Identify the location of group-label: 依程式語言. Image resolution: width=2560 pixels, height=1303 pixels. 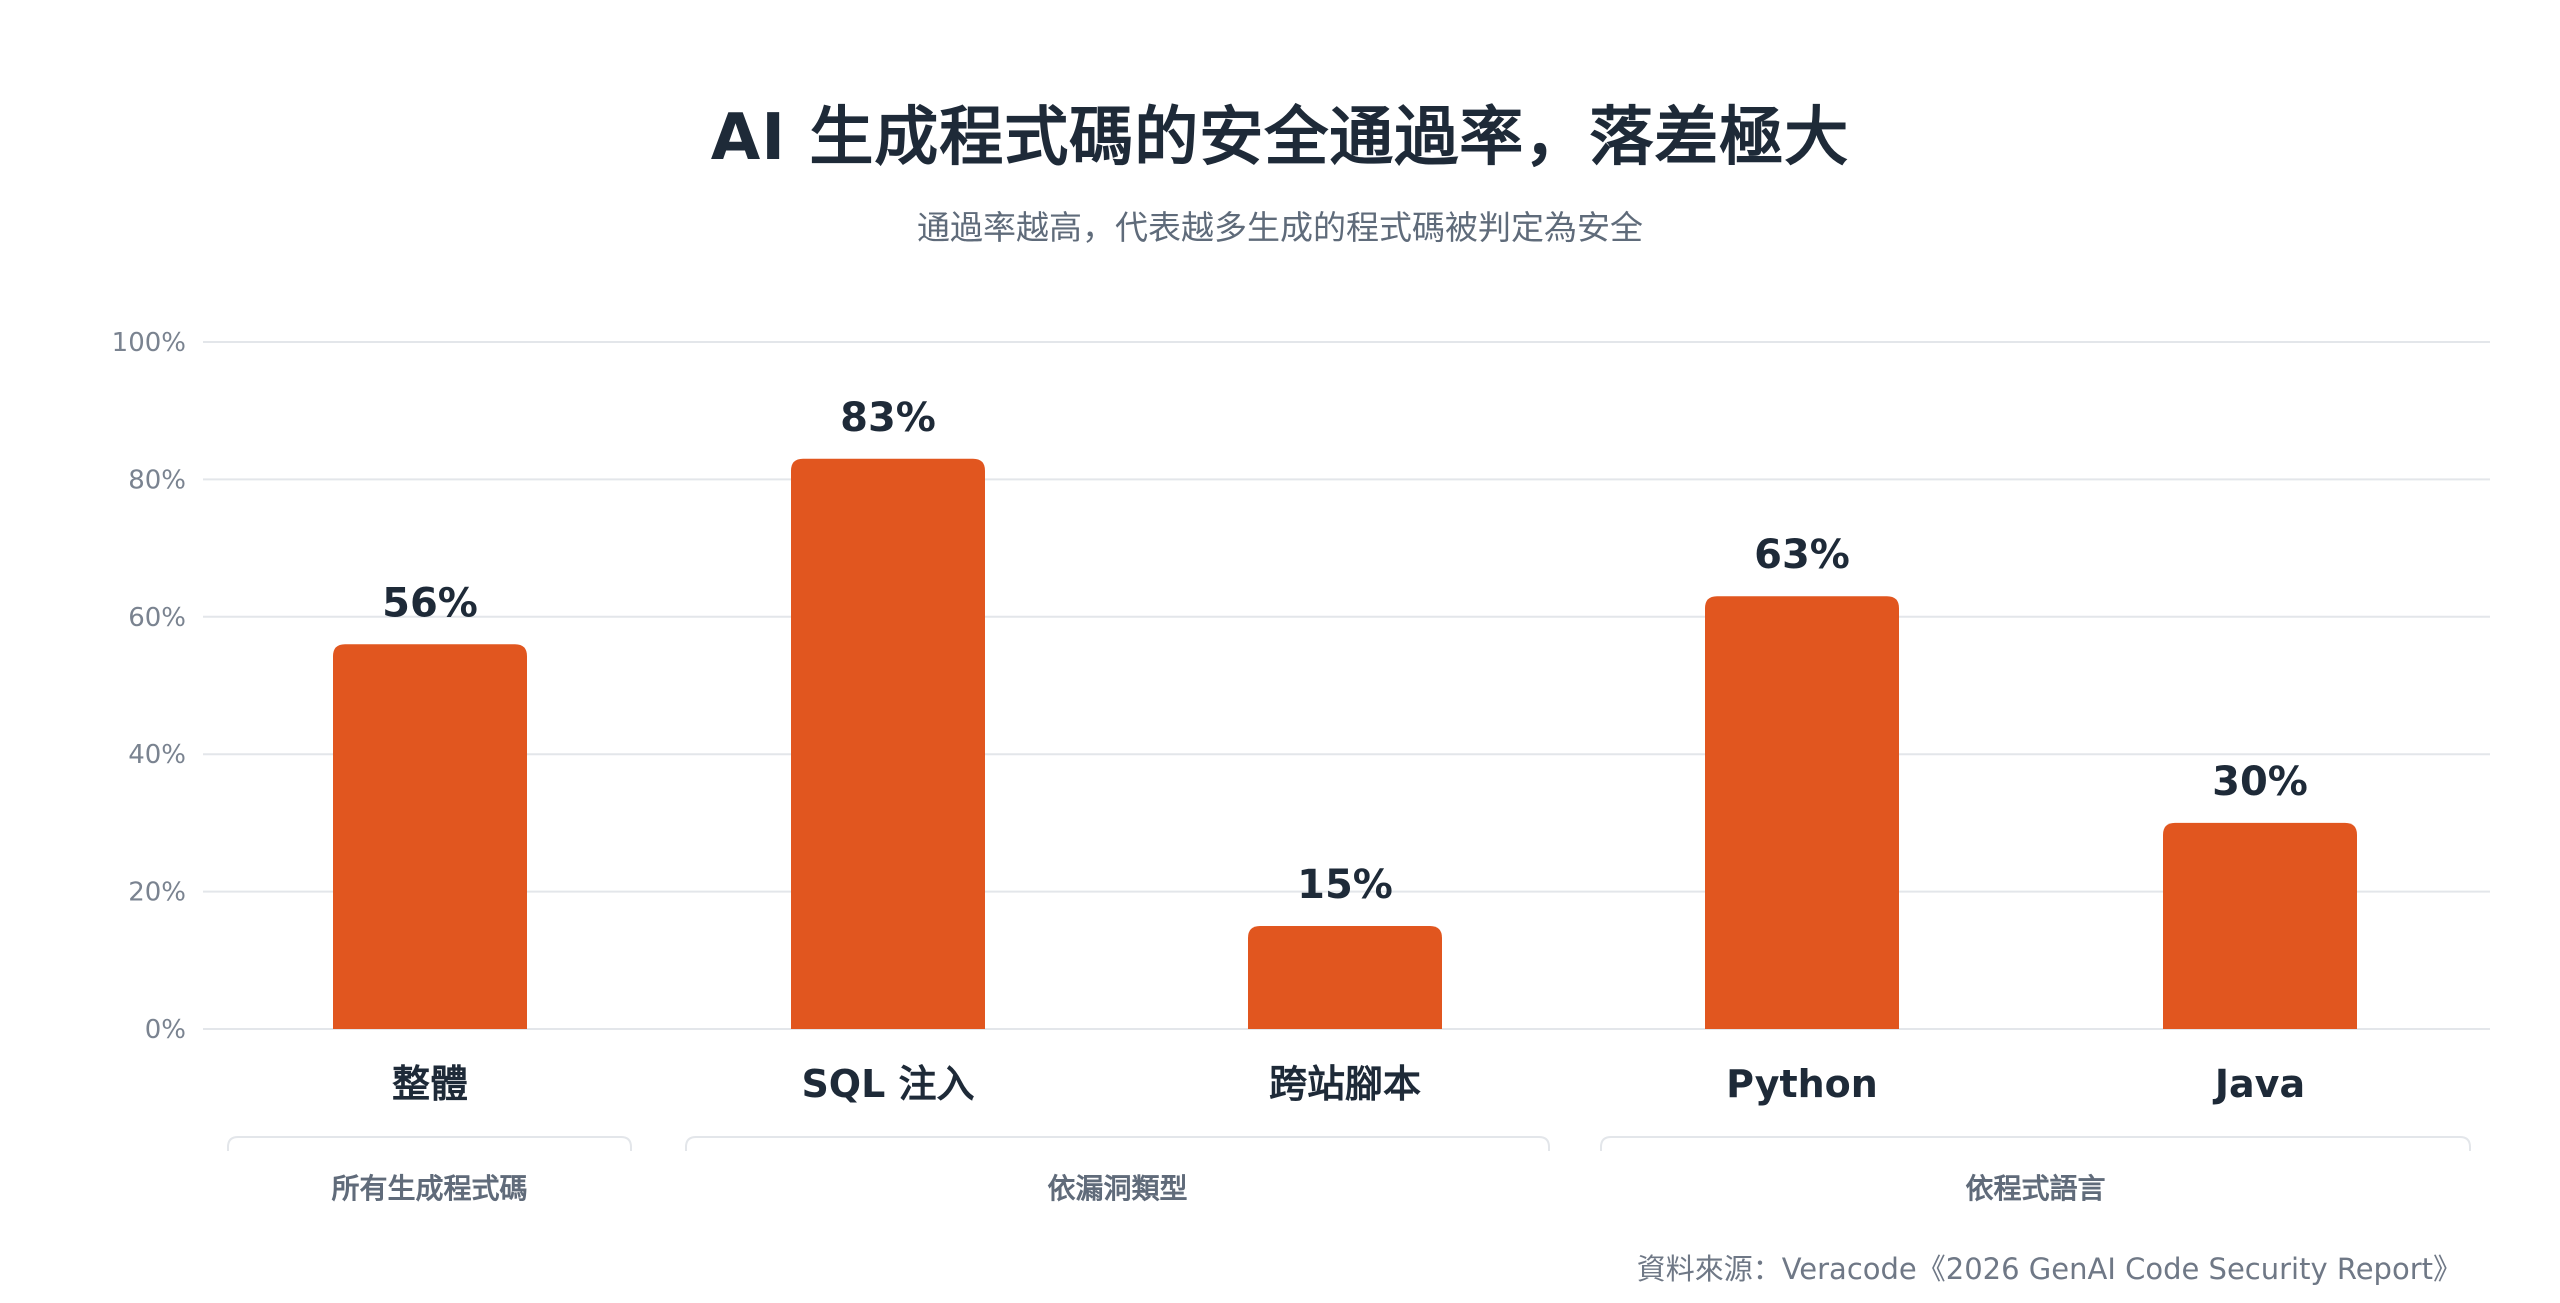
(2035, 1188).